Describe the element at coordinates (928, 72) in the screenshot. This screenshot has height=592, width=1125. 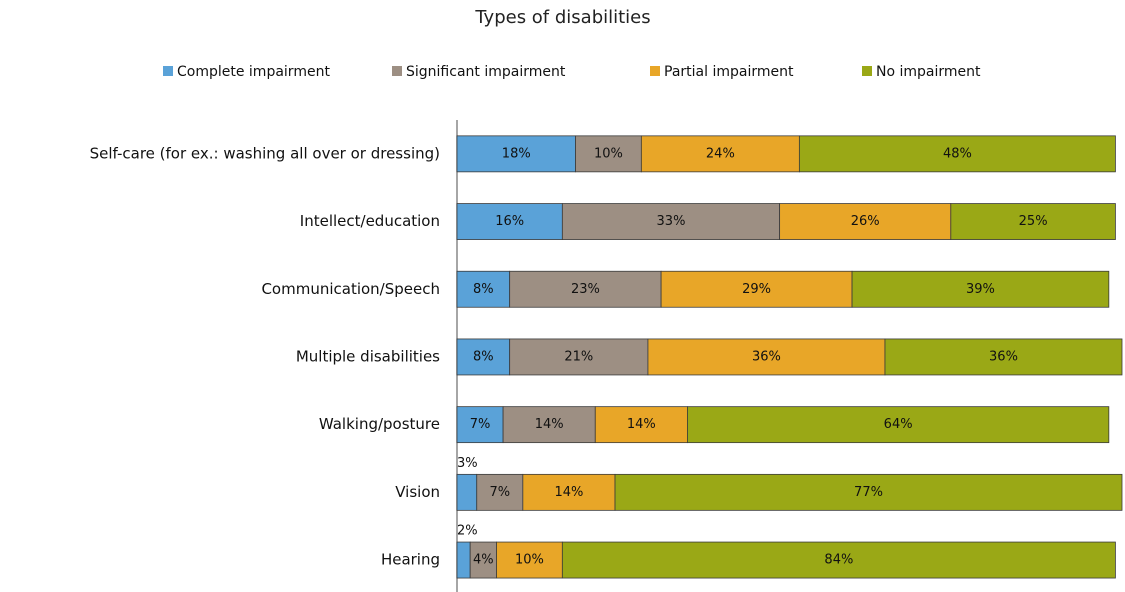
I see `legend-label: No impairment` at that location.